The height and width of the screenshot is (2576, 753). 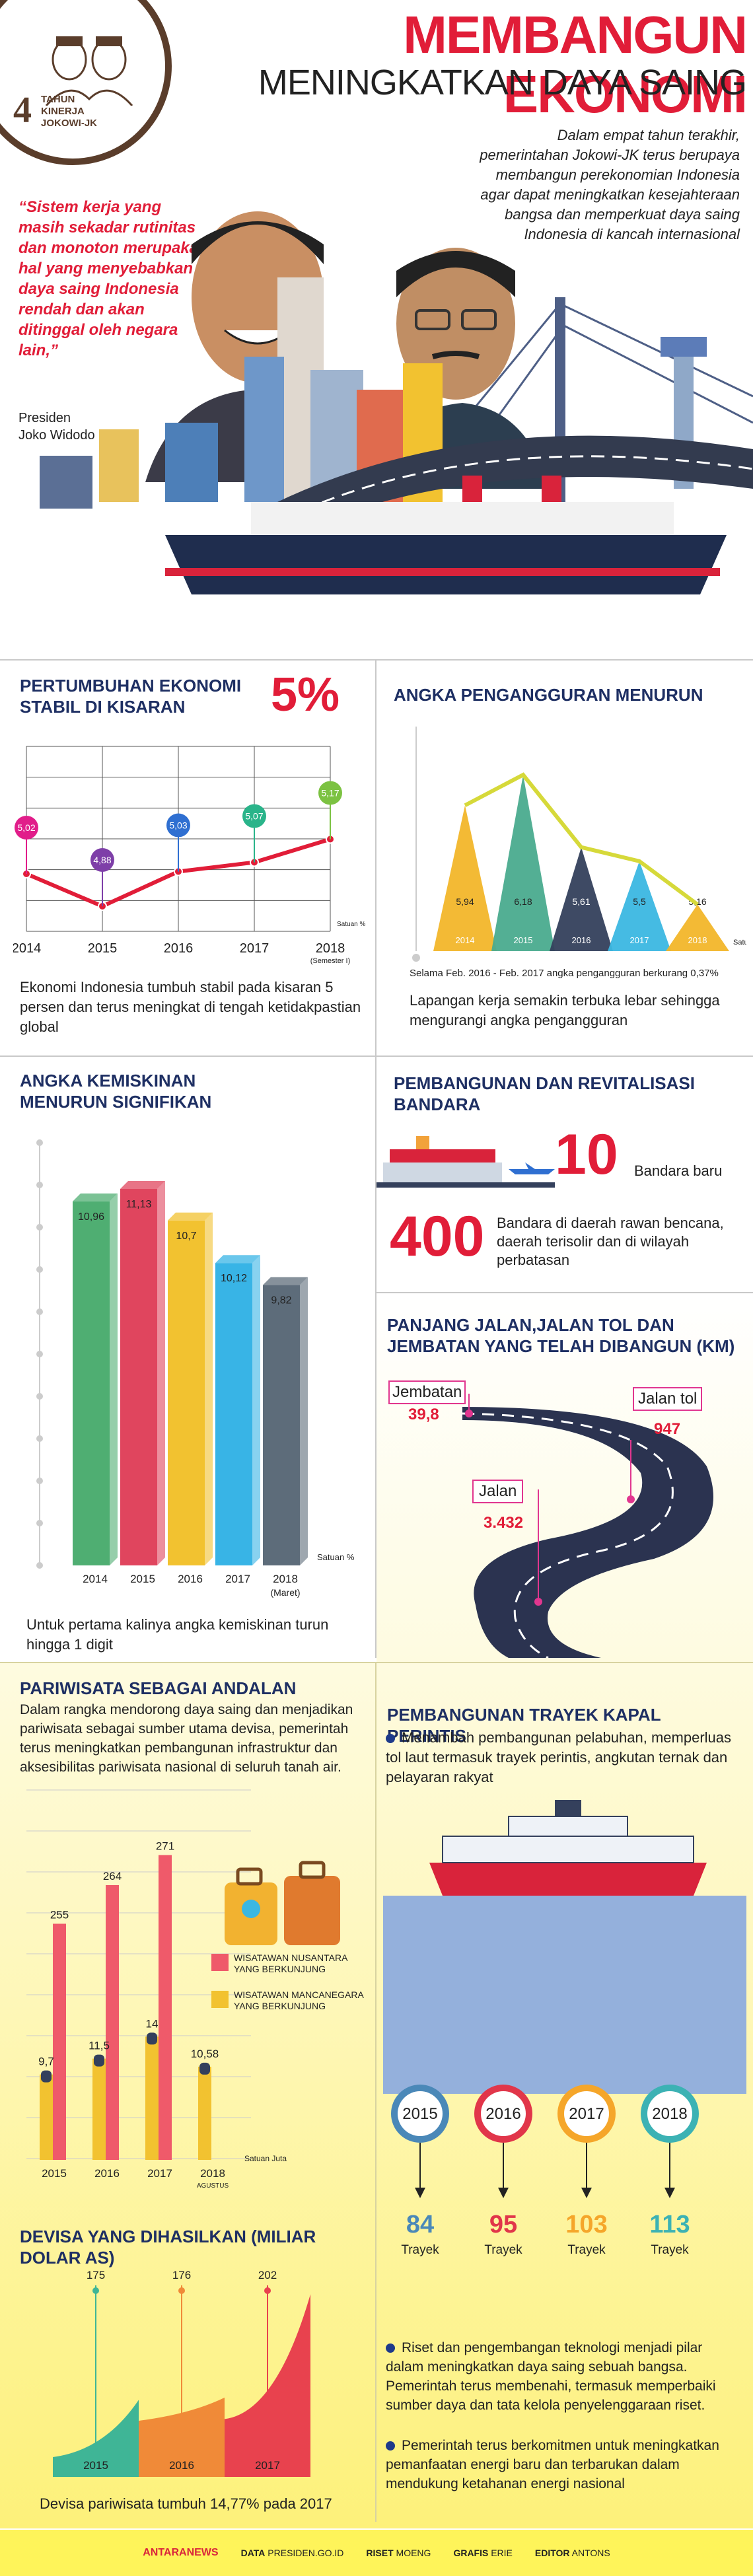 I want to click on unemp-data-label: 5,61, so click(x=581, y=901).